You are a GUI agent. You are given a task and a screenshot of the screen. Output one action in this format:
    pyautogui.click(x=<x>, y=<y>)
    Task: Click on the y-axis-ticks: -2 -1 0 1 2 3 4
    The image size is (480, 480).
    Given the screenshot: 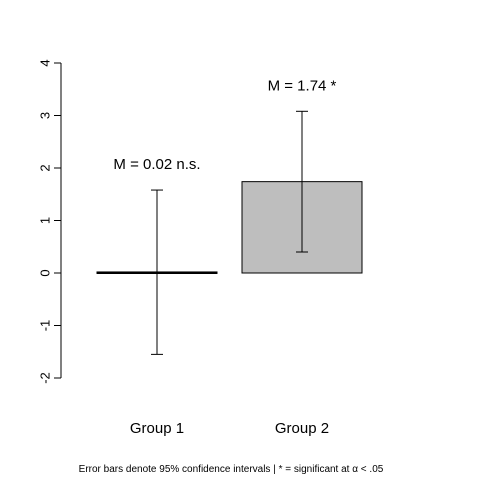 What is the action you would take?
    pyautogui.click(x=49, y=221)
    